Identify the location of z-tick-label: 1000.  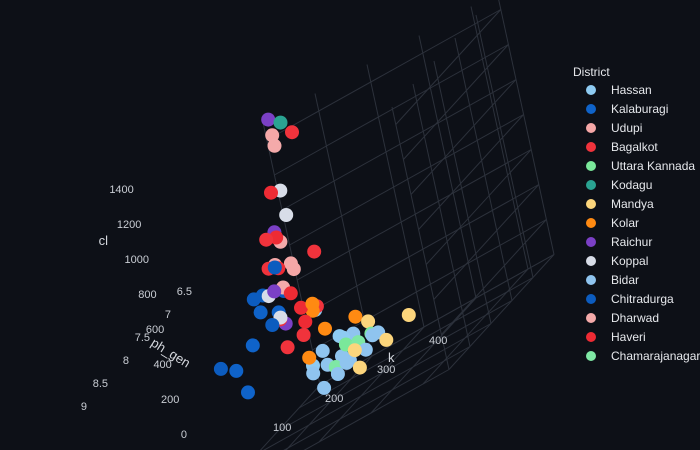
(137, 260).